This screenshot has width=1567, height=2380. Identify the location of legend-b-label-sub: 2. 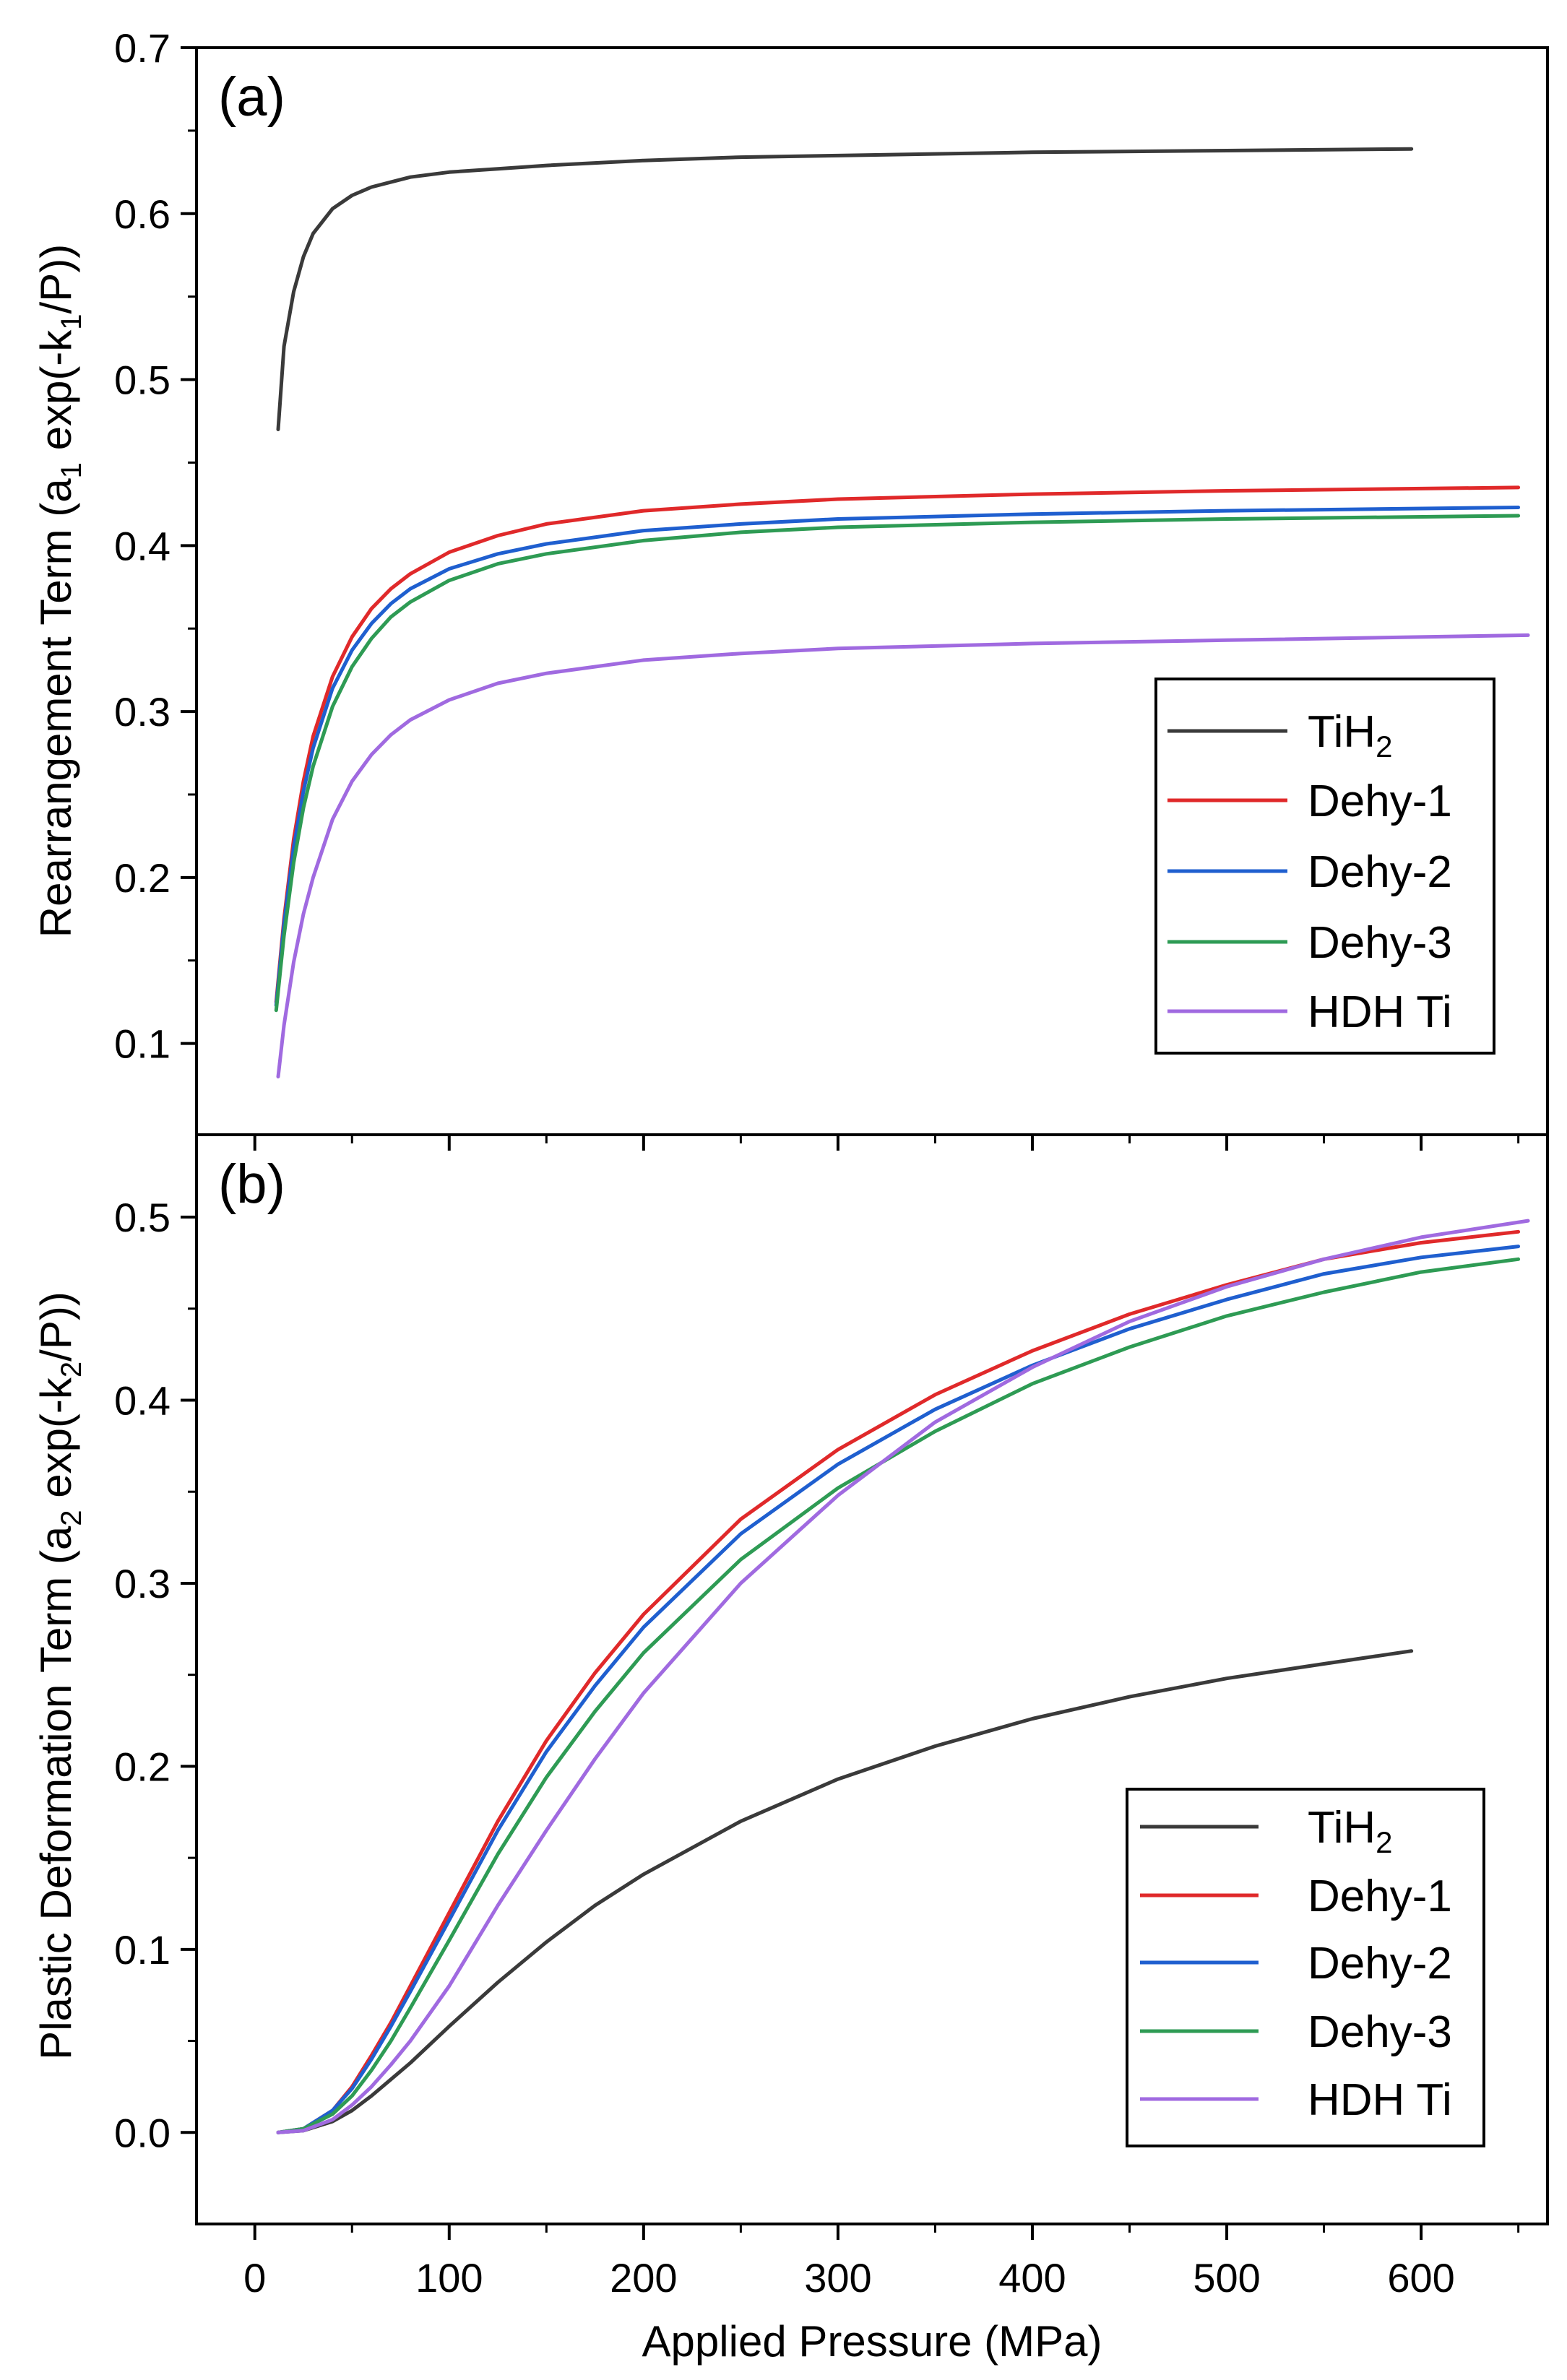
(1384, 1842).